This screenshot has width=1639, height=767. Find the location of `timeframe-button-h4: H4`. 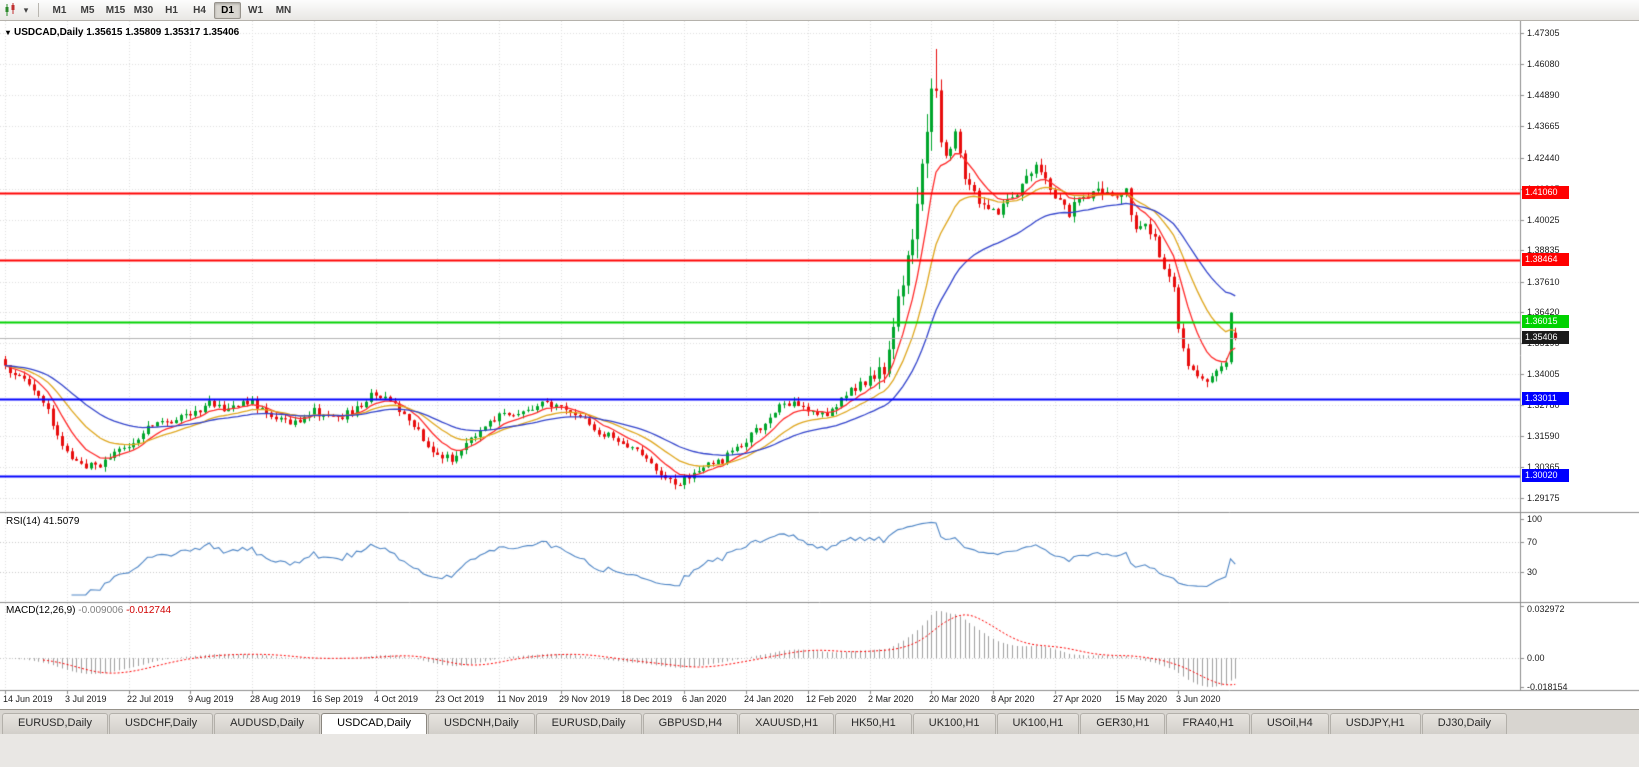

timeframe-button-h4: H4 is located at coordinates (199, 10).